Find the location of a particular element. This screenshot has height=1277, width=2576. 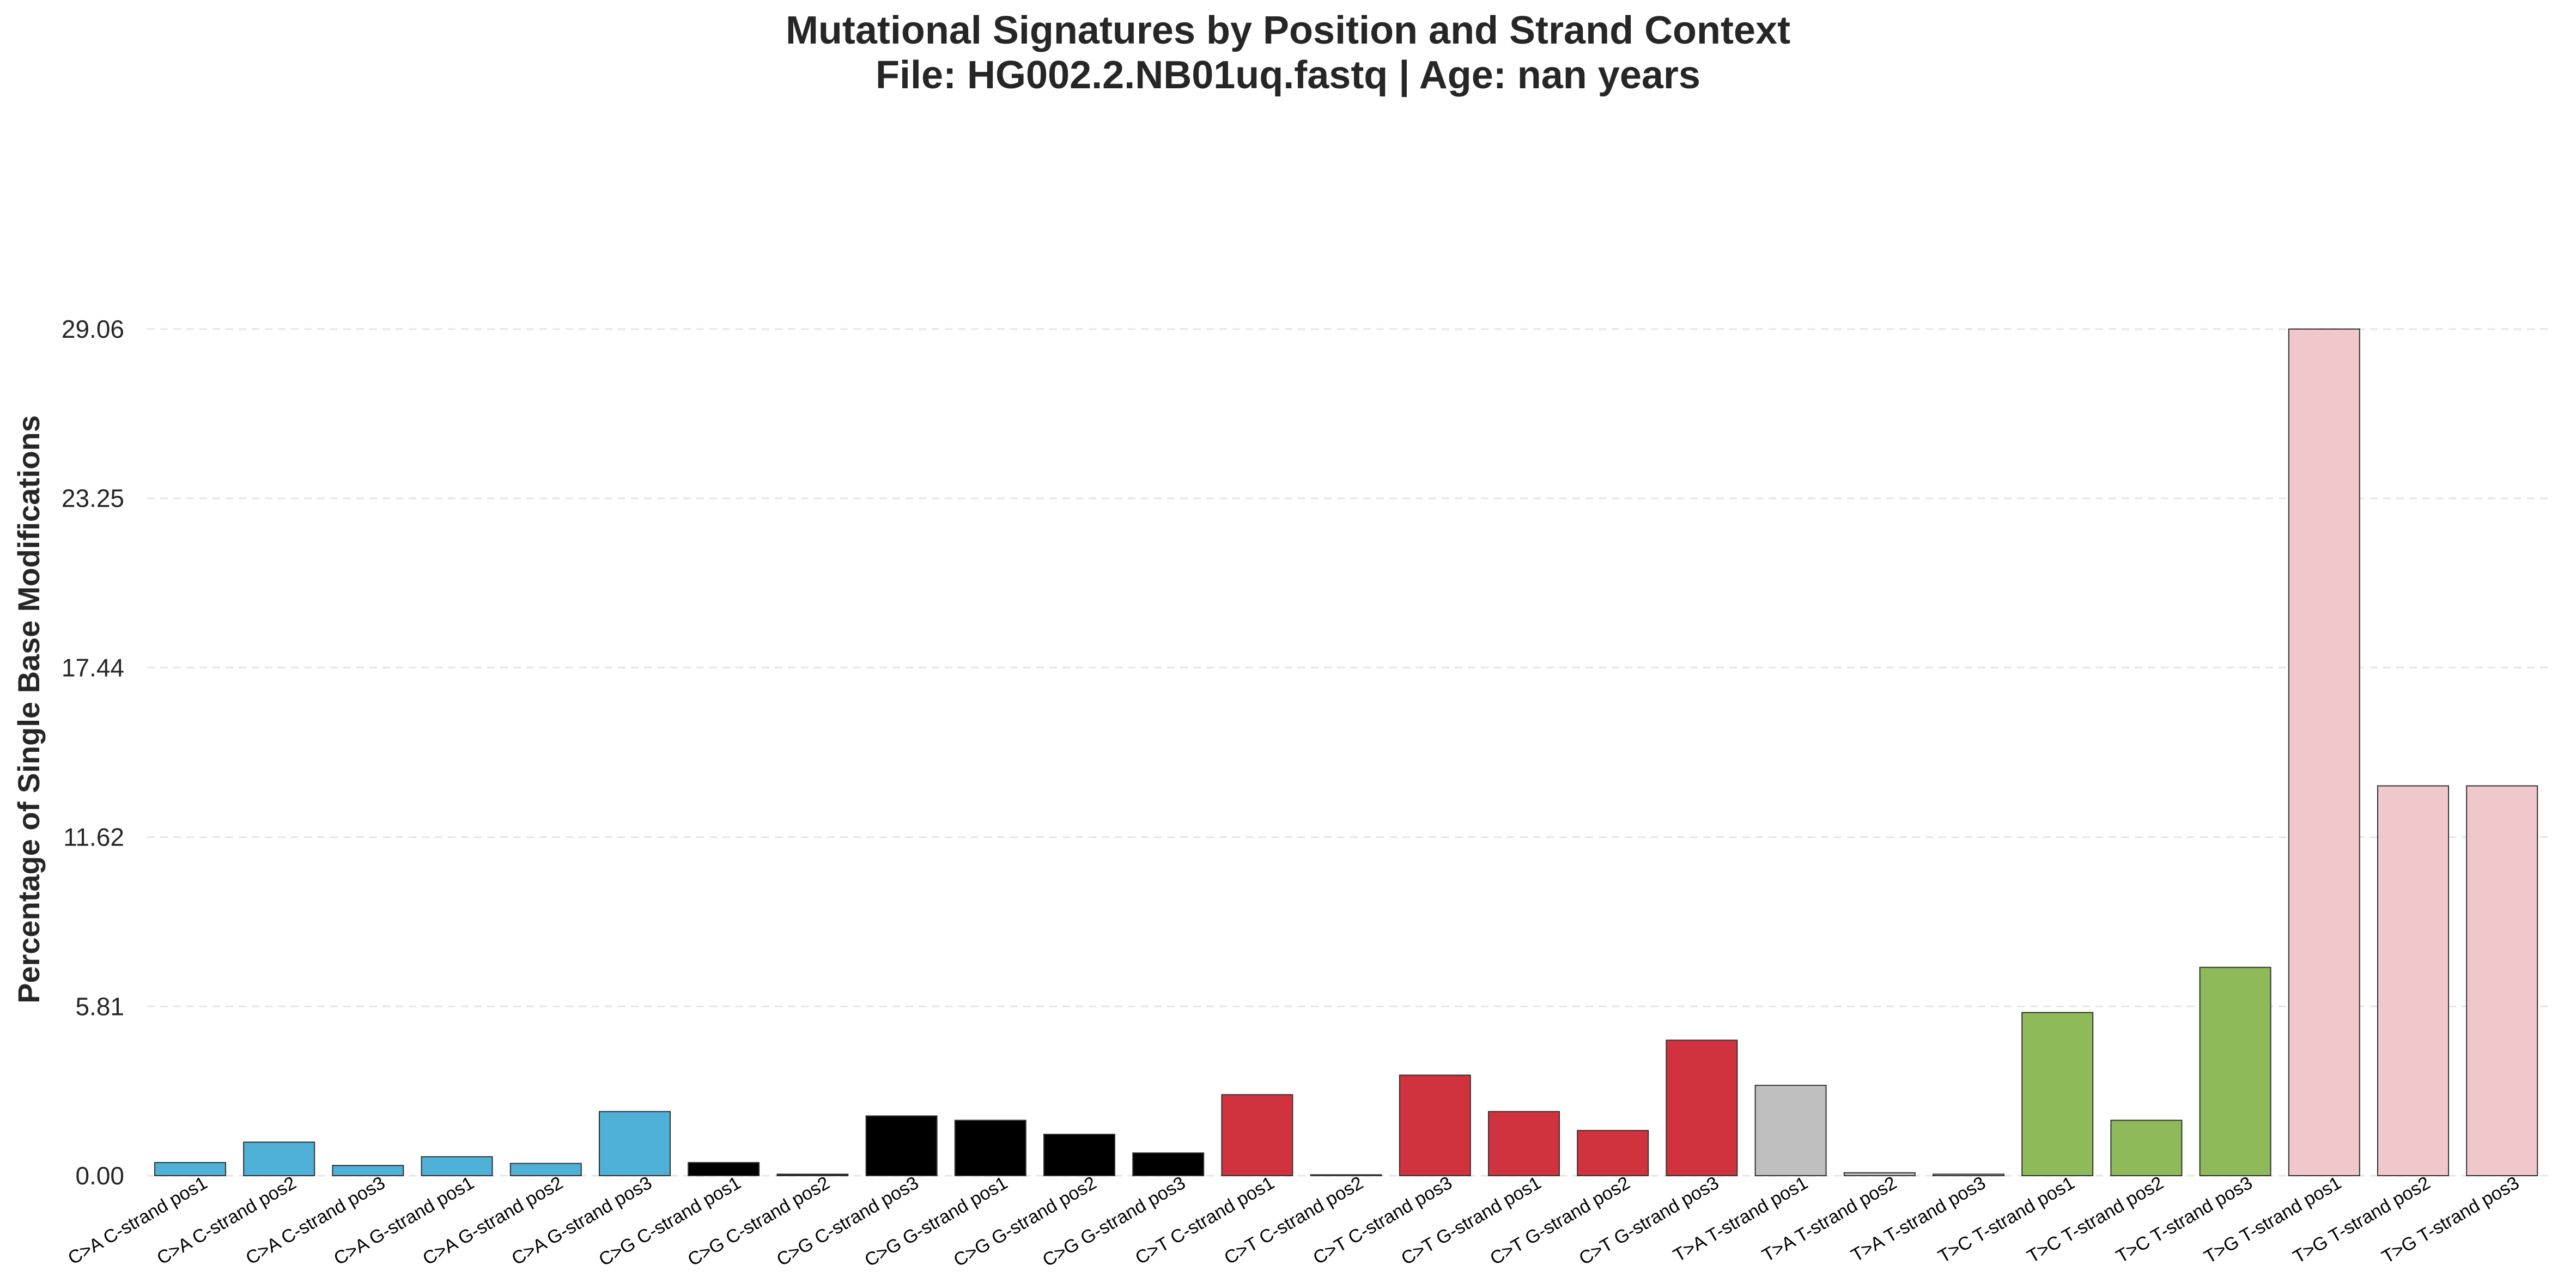

x-tick-label: C>G G-strand pos2 is located at coordinates (1025, 1221).